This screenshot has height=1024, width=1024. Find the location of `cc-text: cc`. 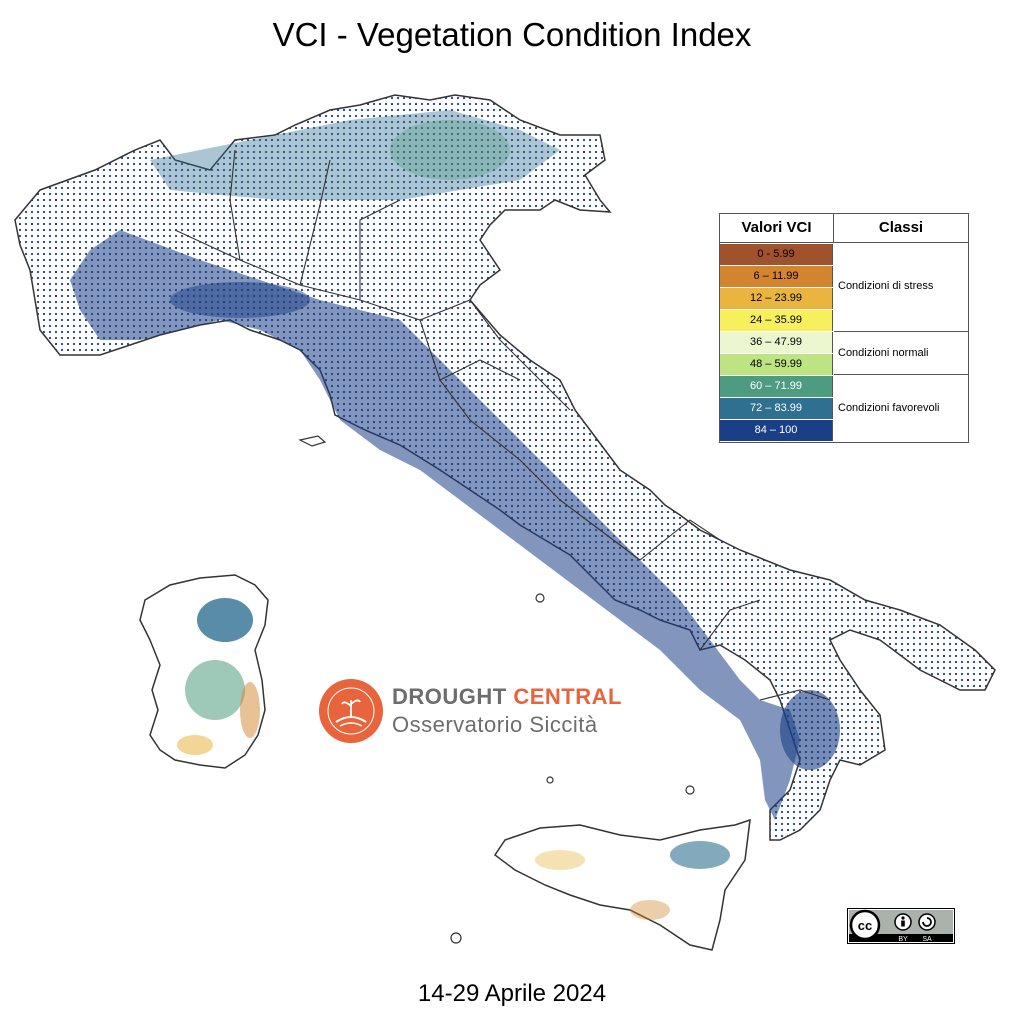

cc-text: cc is located at coordinates (865, 925).